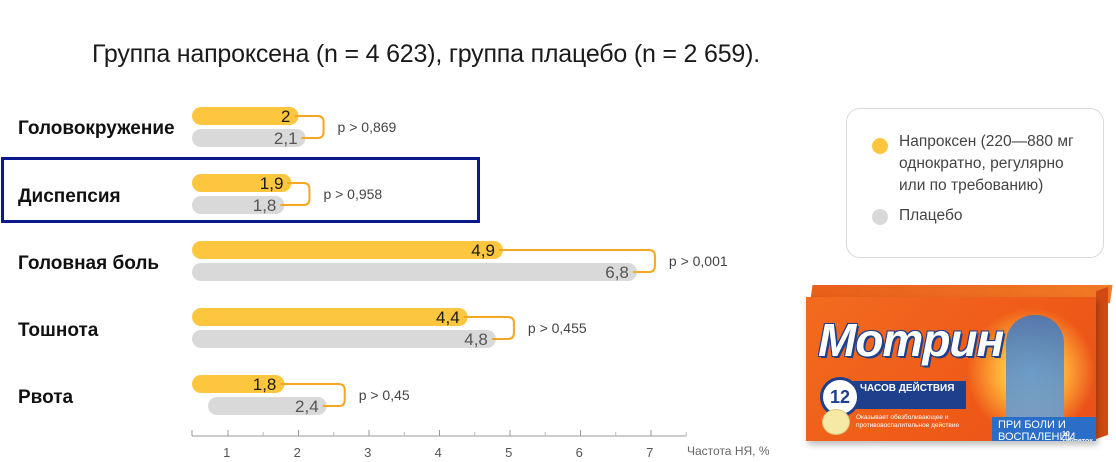  I want to click on value-label-placebo-dizziness: 2,1, so click(286, 138).